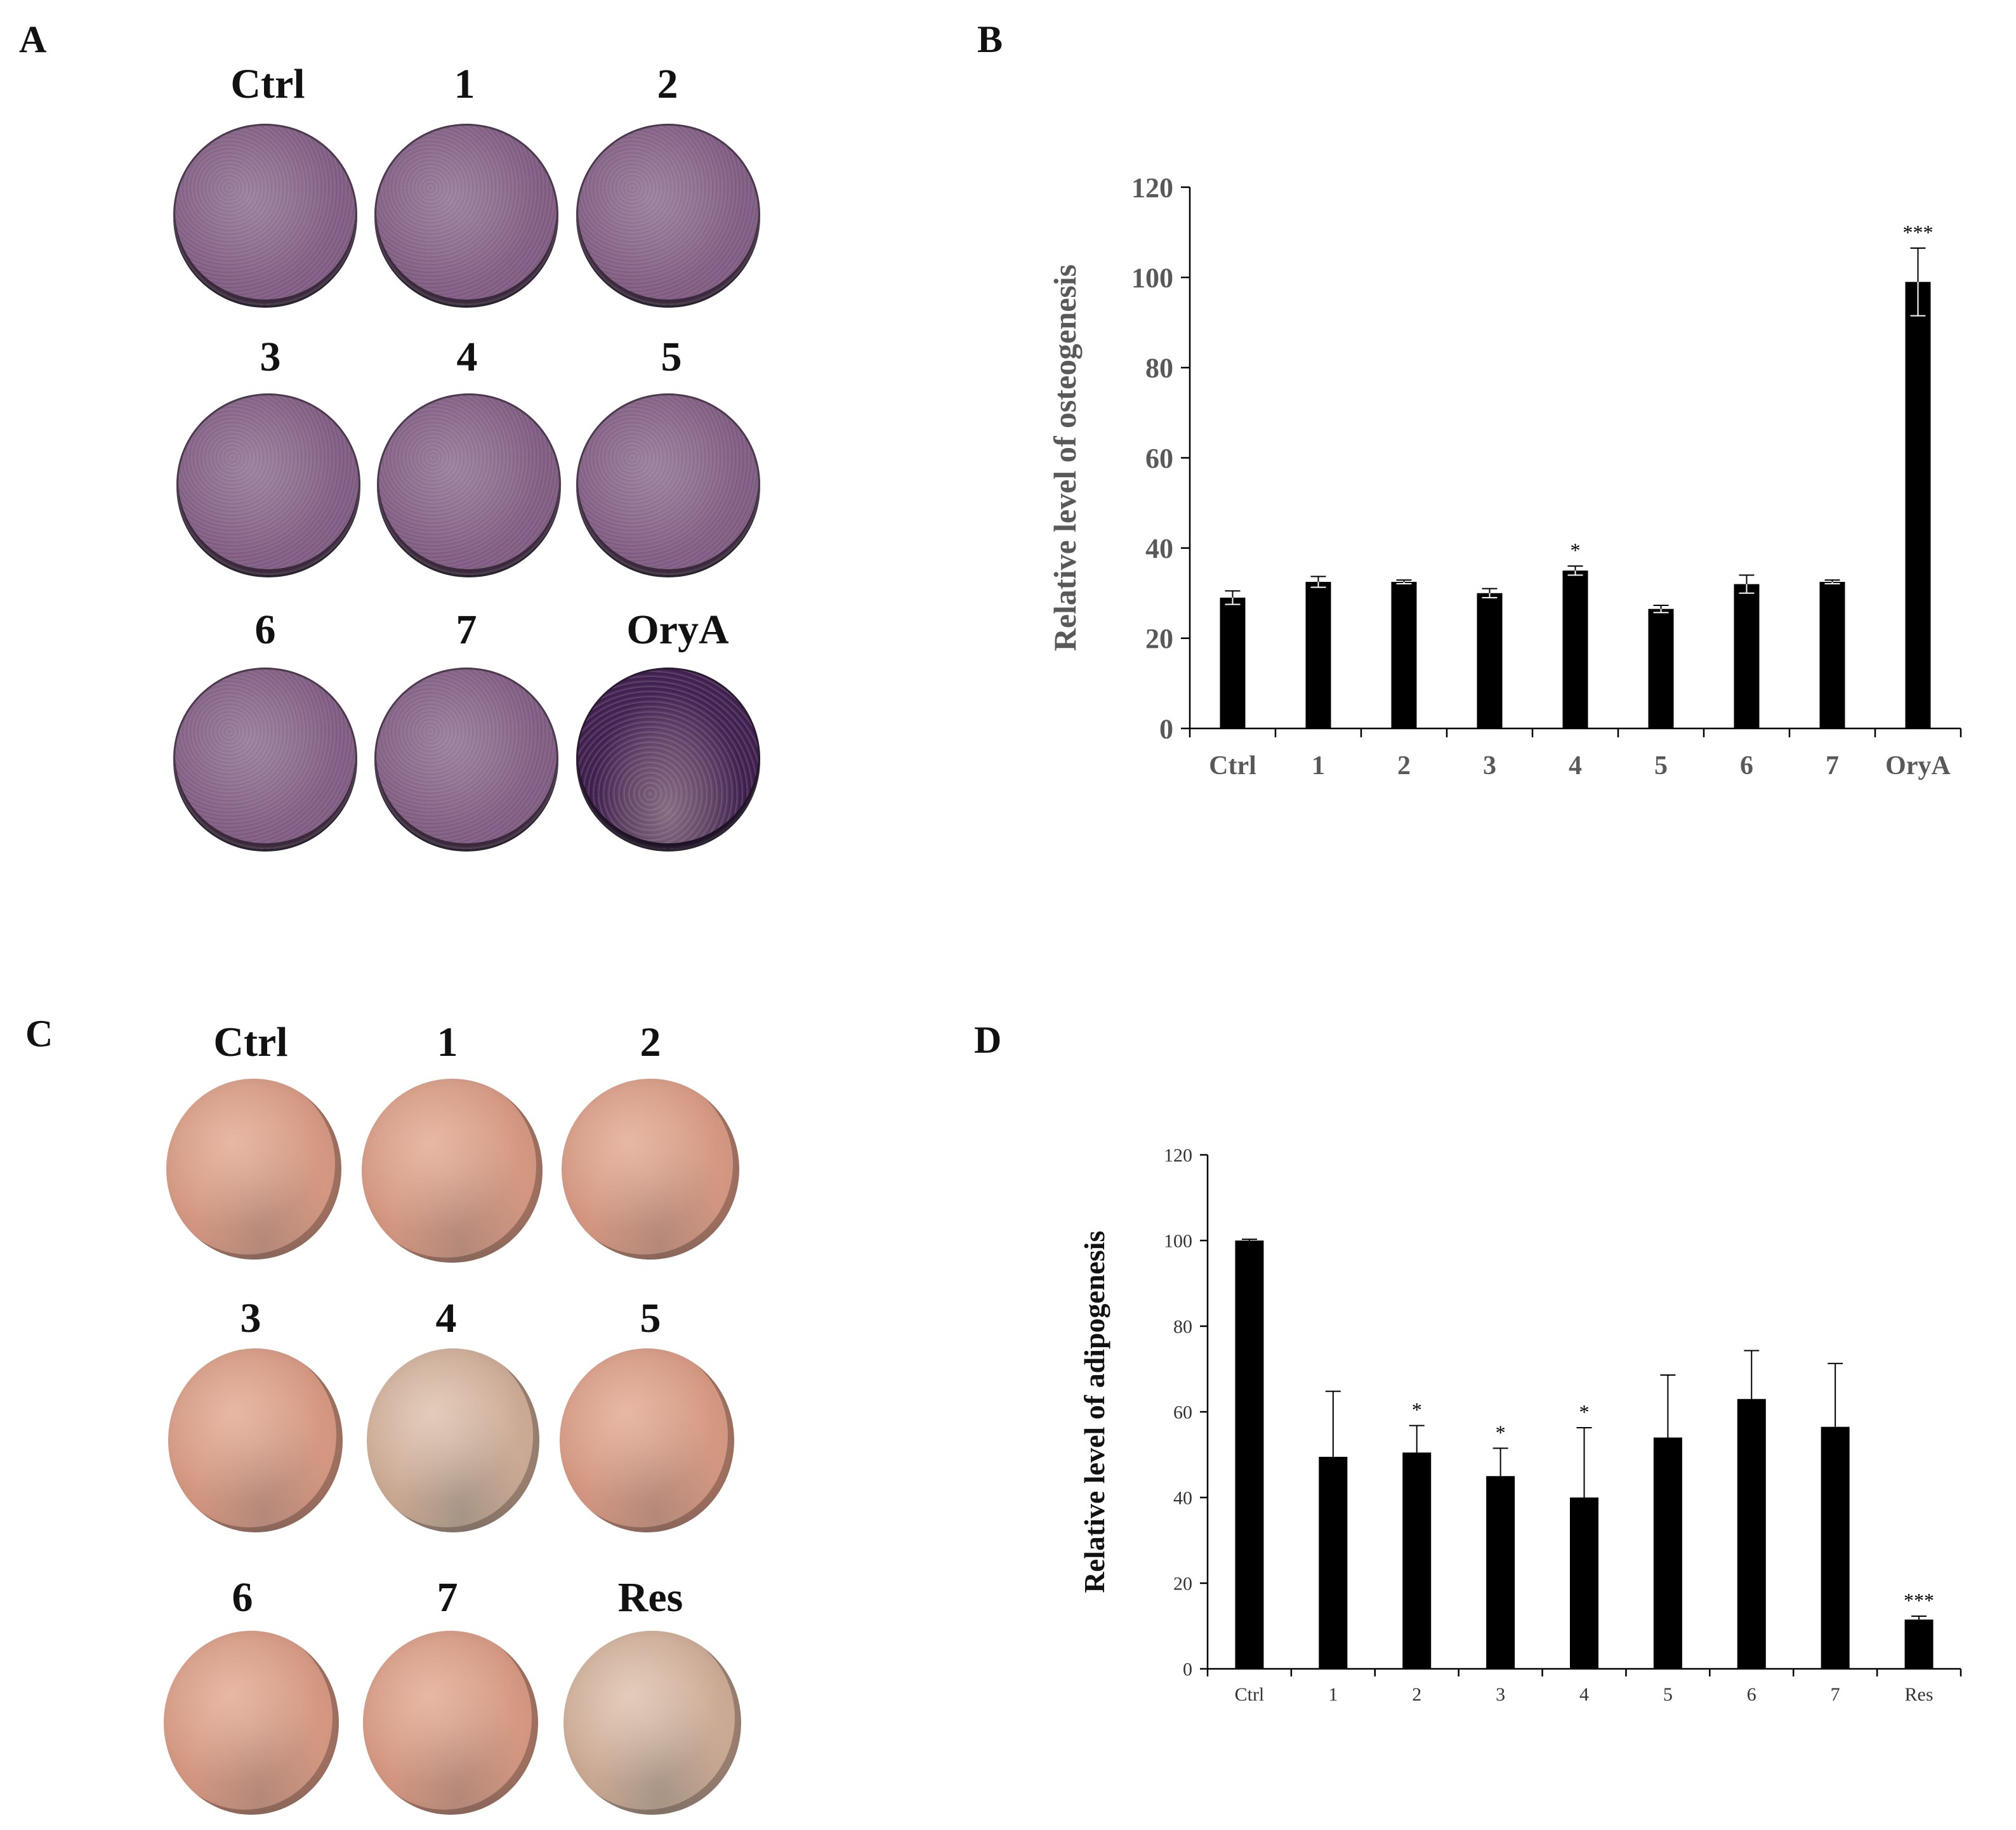  What do you see at coordinates (652, 1723) in the screenshot?
I see `well-image-c-res` at bounding box center [652, 1723].